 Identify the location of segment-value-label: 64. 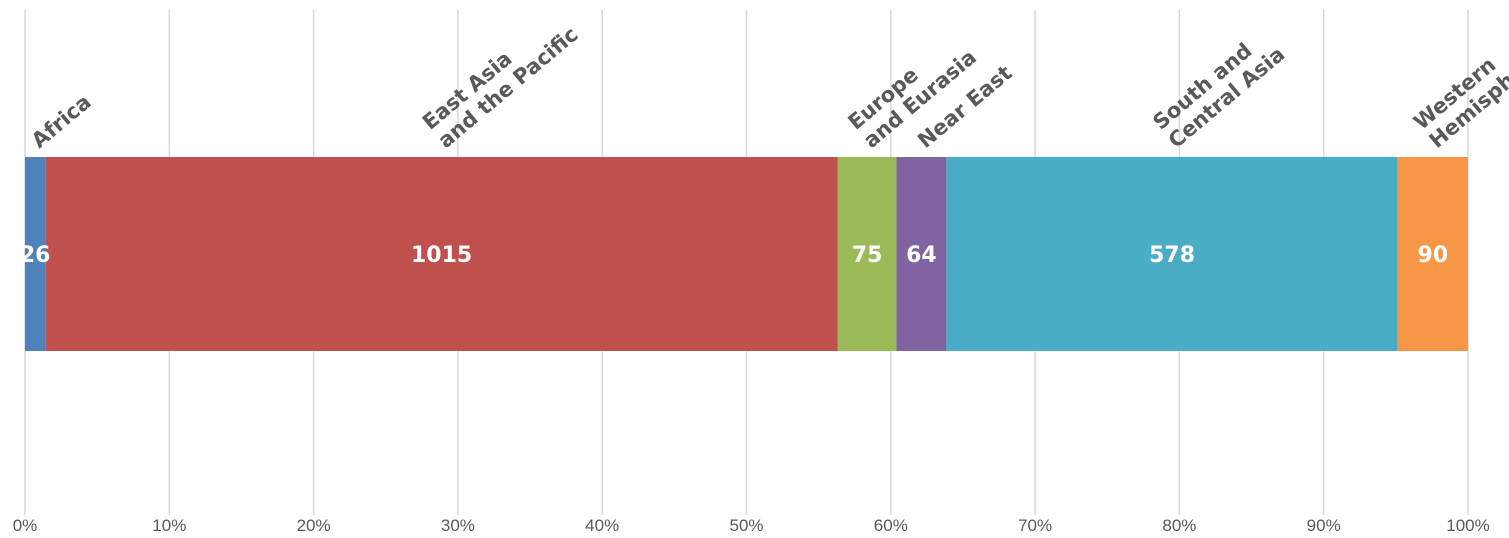
(921, 255).